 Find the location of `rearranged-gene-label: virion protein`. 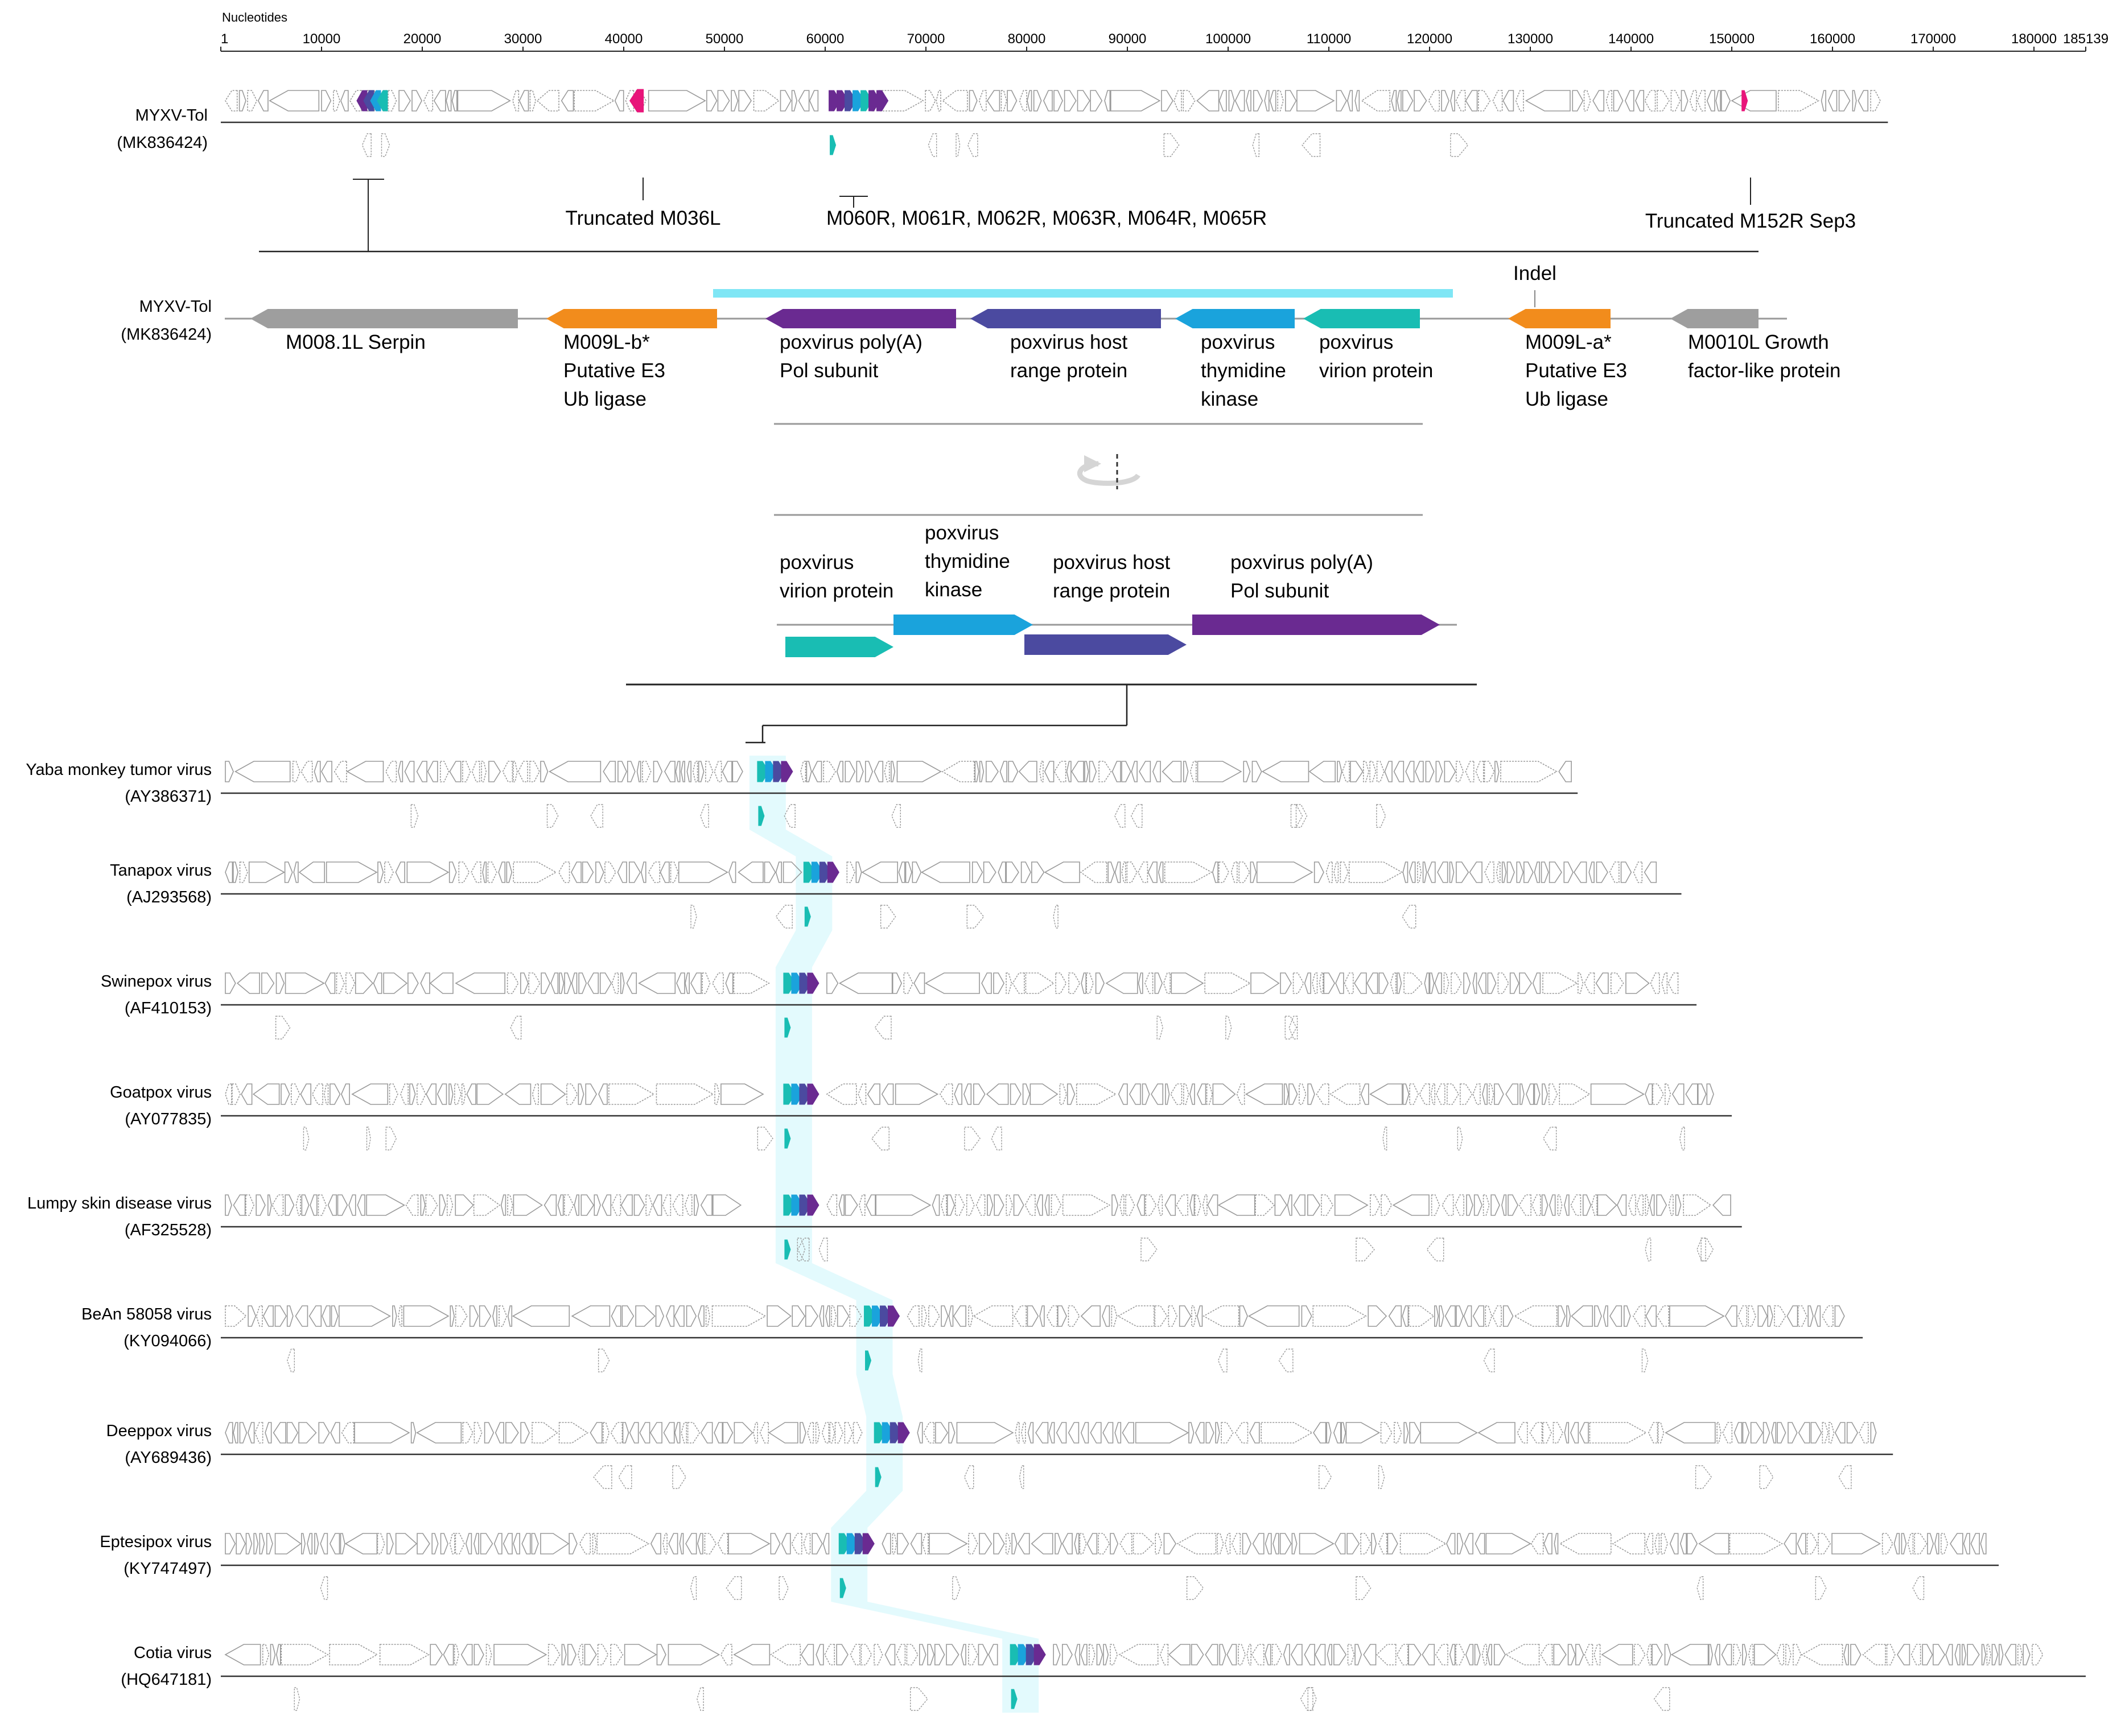

rearranged-gene-label: virion protein is located at coordinates (836, 591).